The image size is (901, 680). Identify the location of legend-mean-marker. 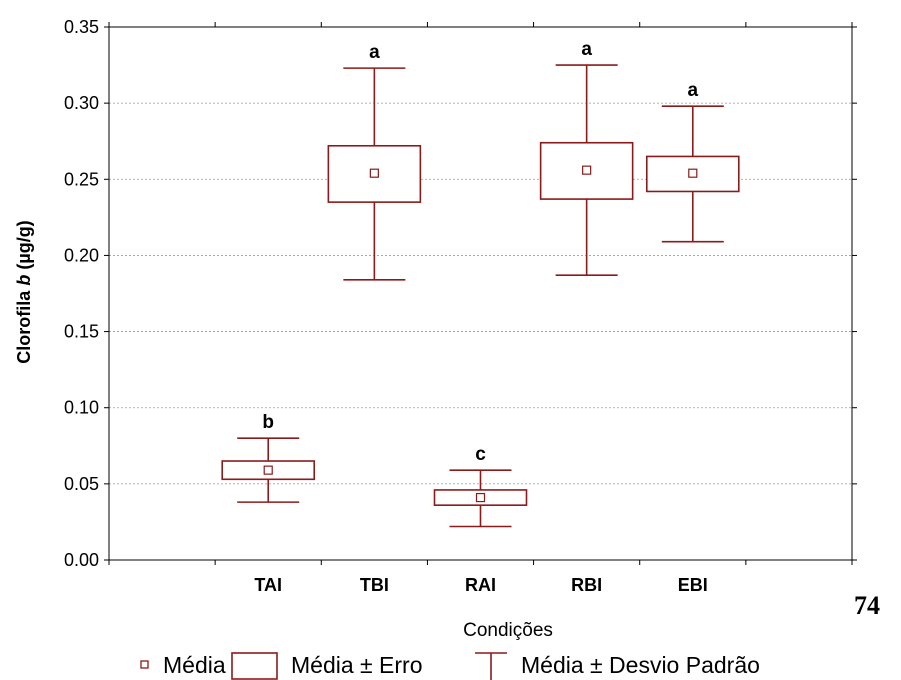
(144, 664).